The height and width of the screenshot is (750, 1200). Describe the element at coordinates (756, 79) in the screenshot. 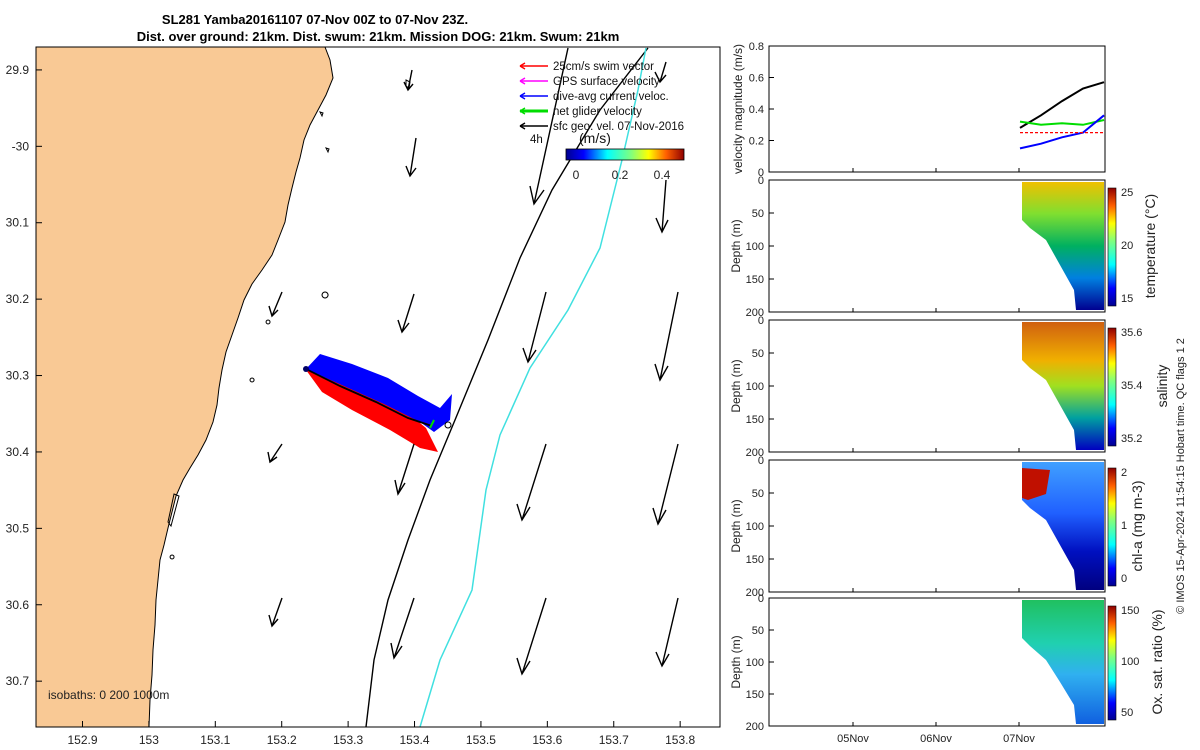

I see `velocity-y-tick-label: 0.6` at that location.